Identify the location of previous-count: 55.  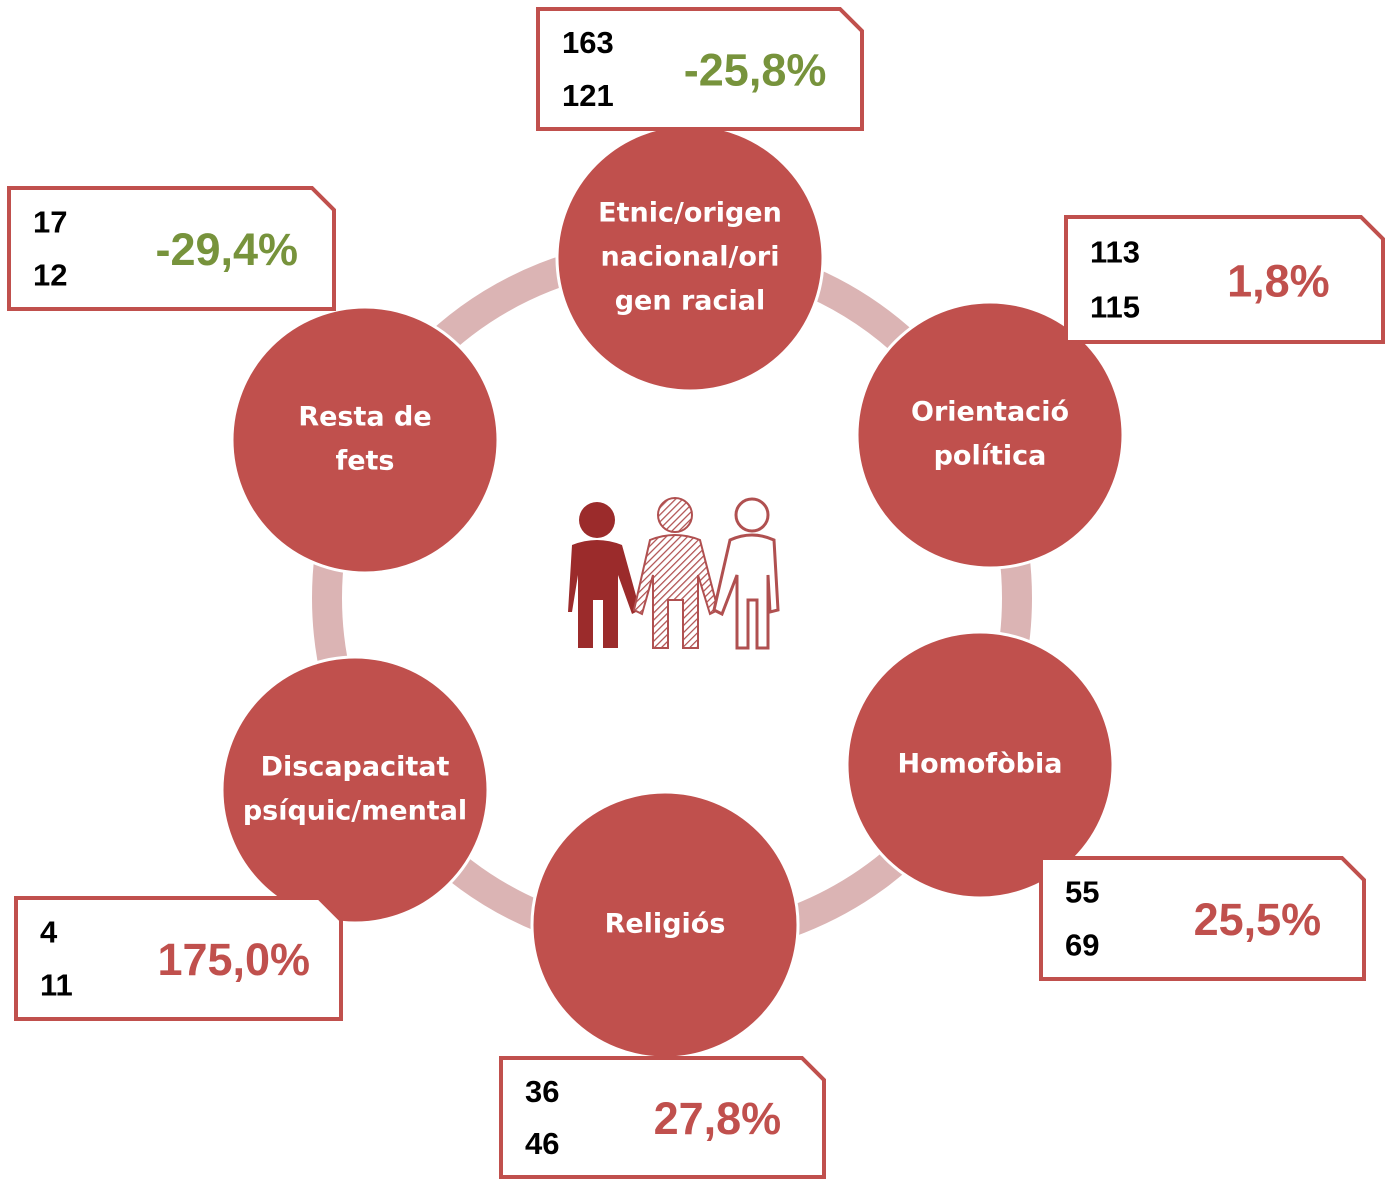
(1082, 891).